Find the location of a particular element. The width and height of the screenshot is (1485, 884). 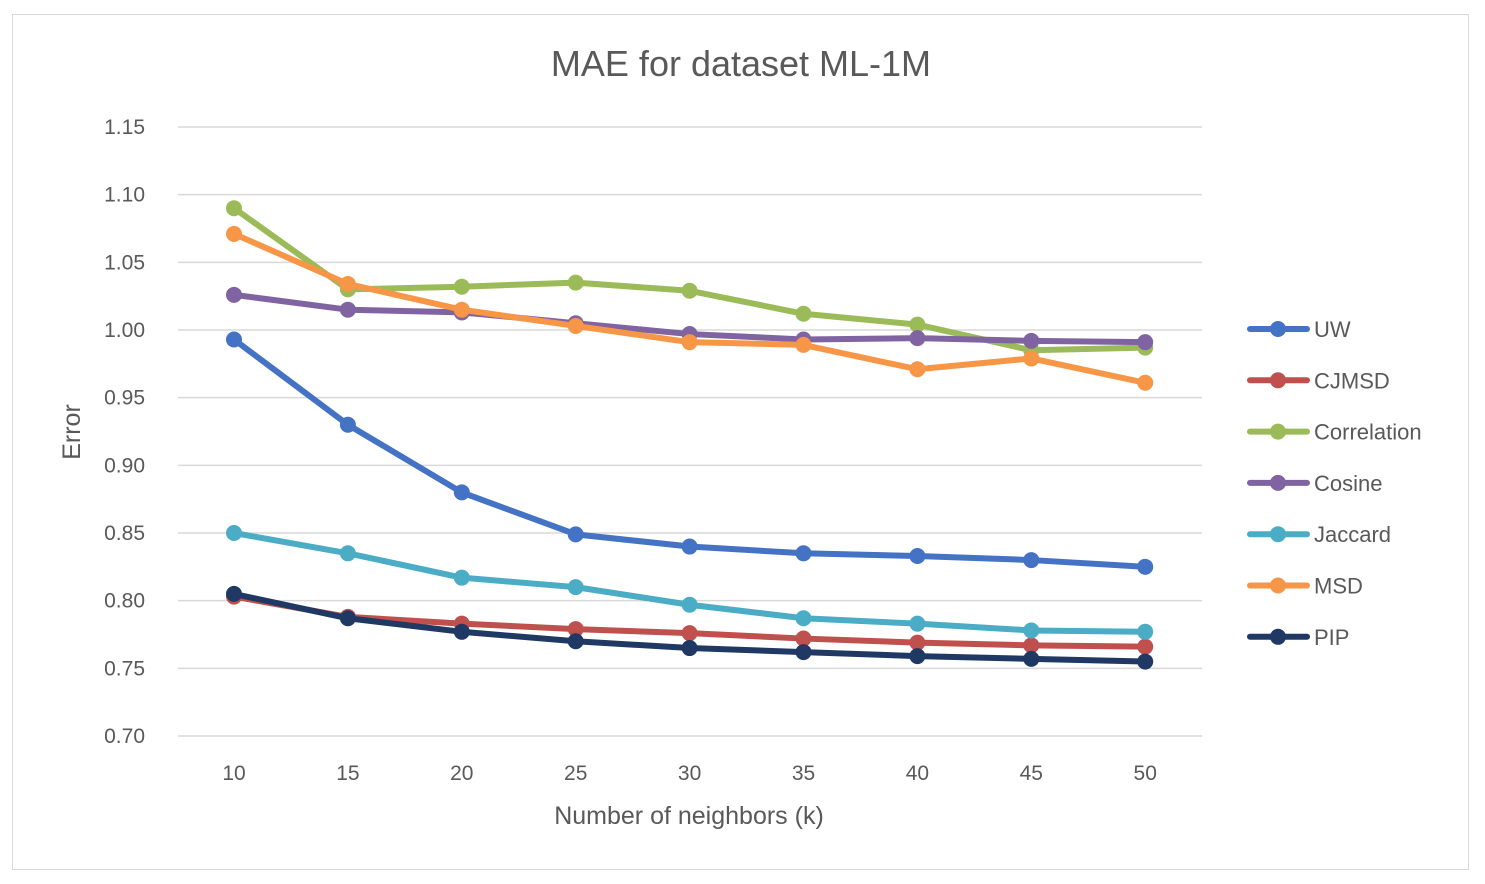

series-jaccard is located at coordinates (690, 582).